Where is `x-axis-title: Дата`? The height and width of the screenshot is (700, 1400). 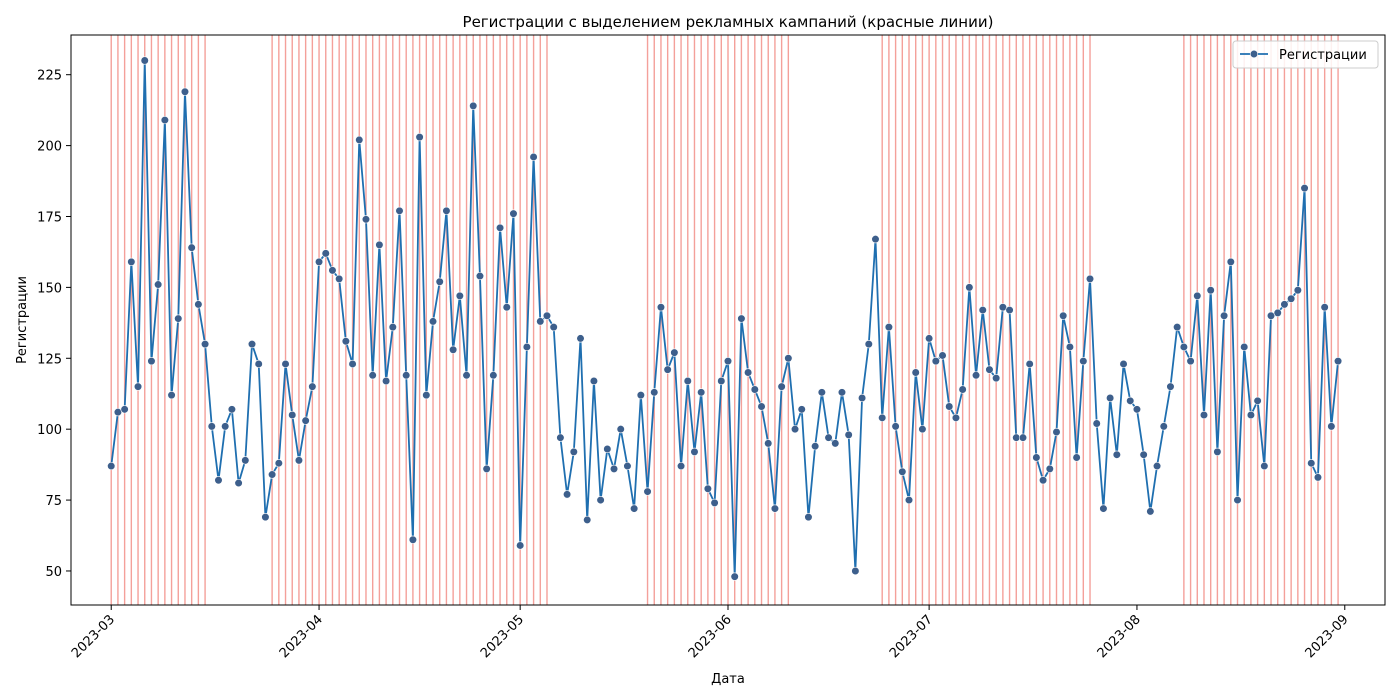
x-axis-title: Дата is located at coordinates (728, 679).